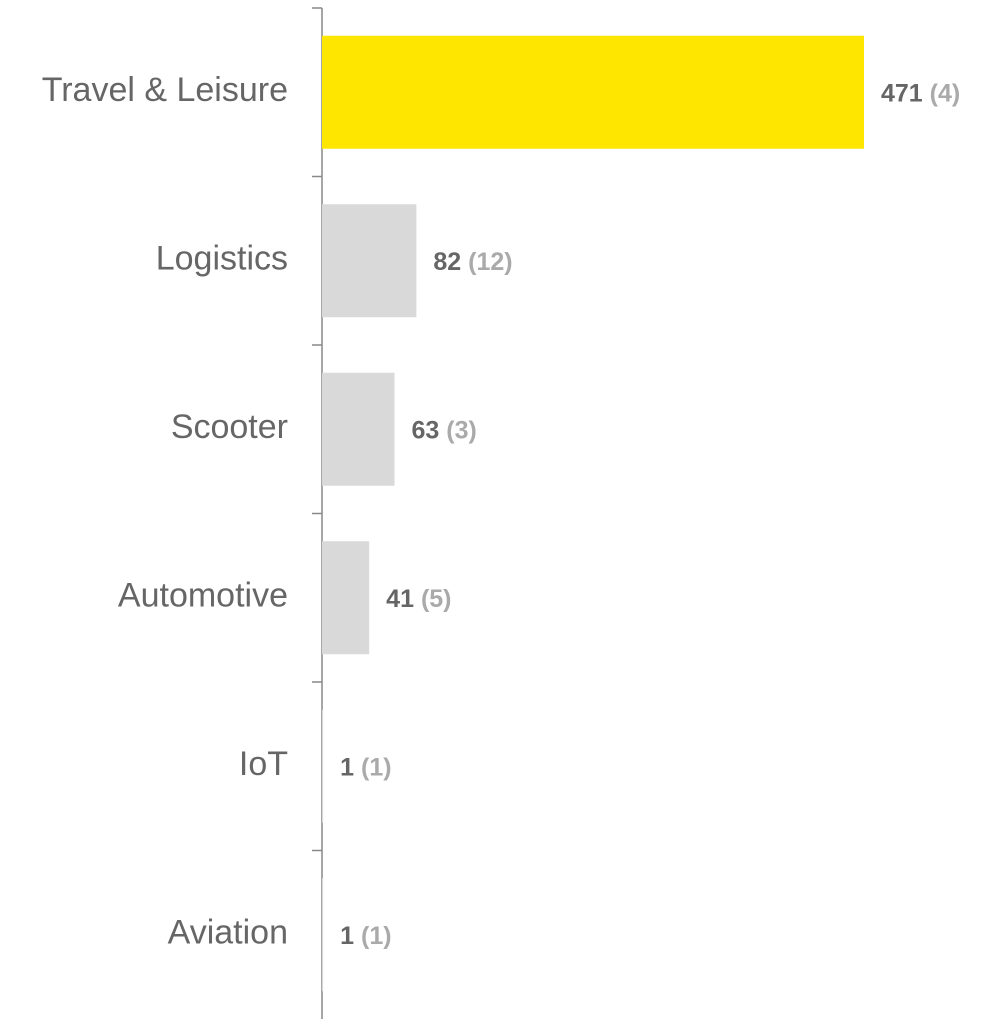 The width and height of the screenshot is (994, 1019). I want to click on category-label: Travel & Leisure, so click(165, 90).